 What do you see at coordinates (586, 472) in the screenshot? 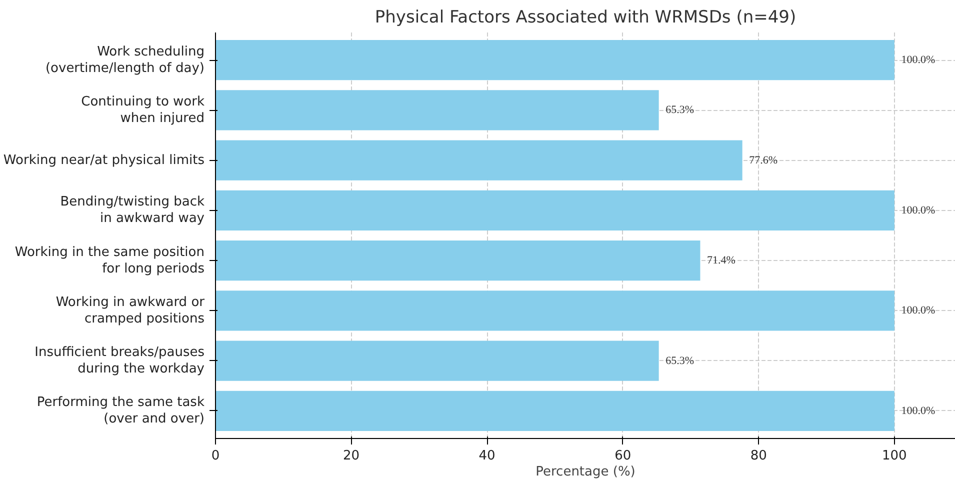
I see `x-axis-title: Percentage (%)` at bounding box center [586, 472].